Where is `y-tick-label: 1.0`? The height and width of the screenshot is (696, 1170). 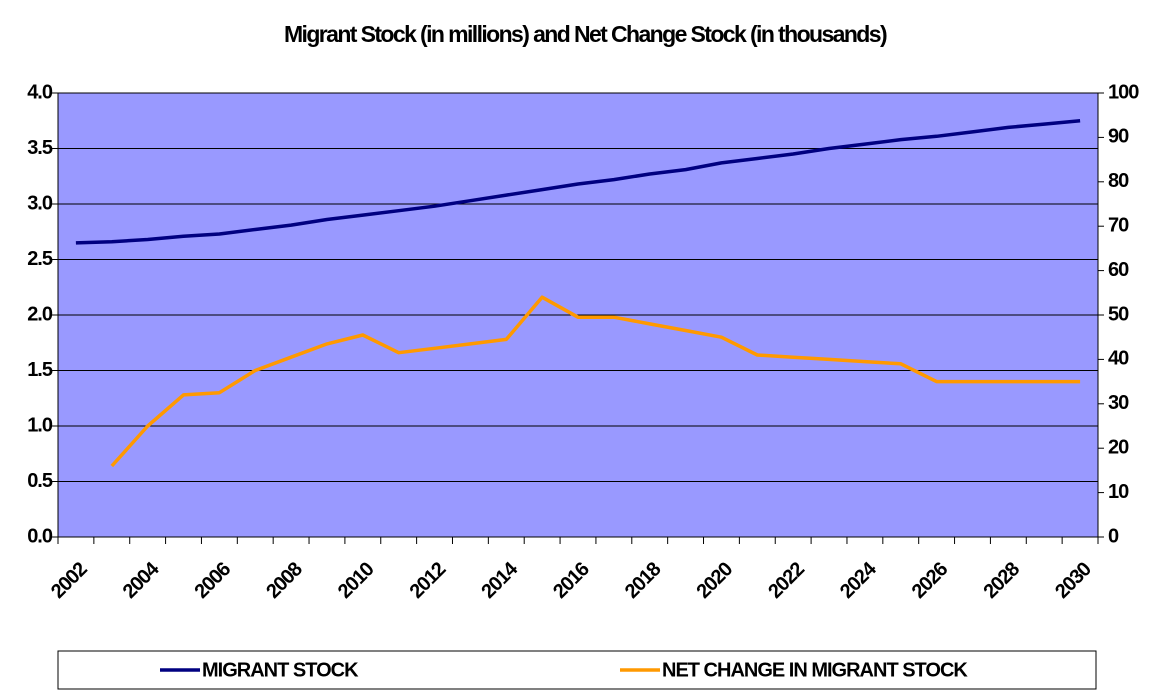
y-tick-label: 1.0 is located at coordinates (40, 425).